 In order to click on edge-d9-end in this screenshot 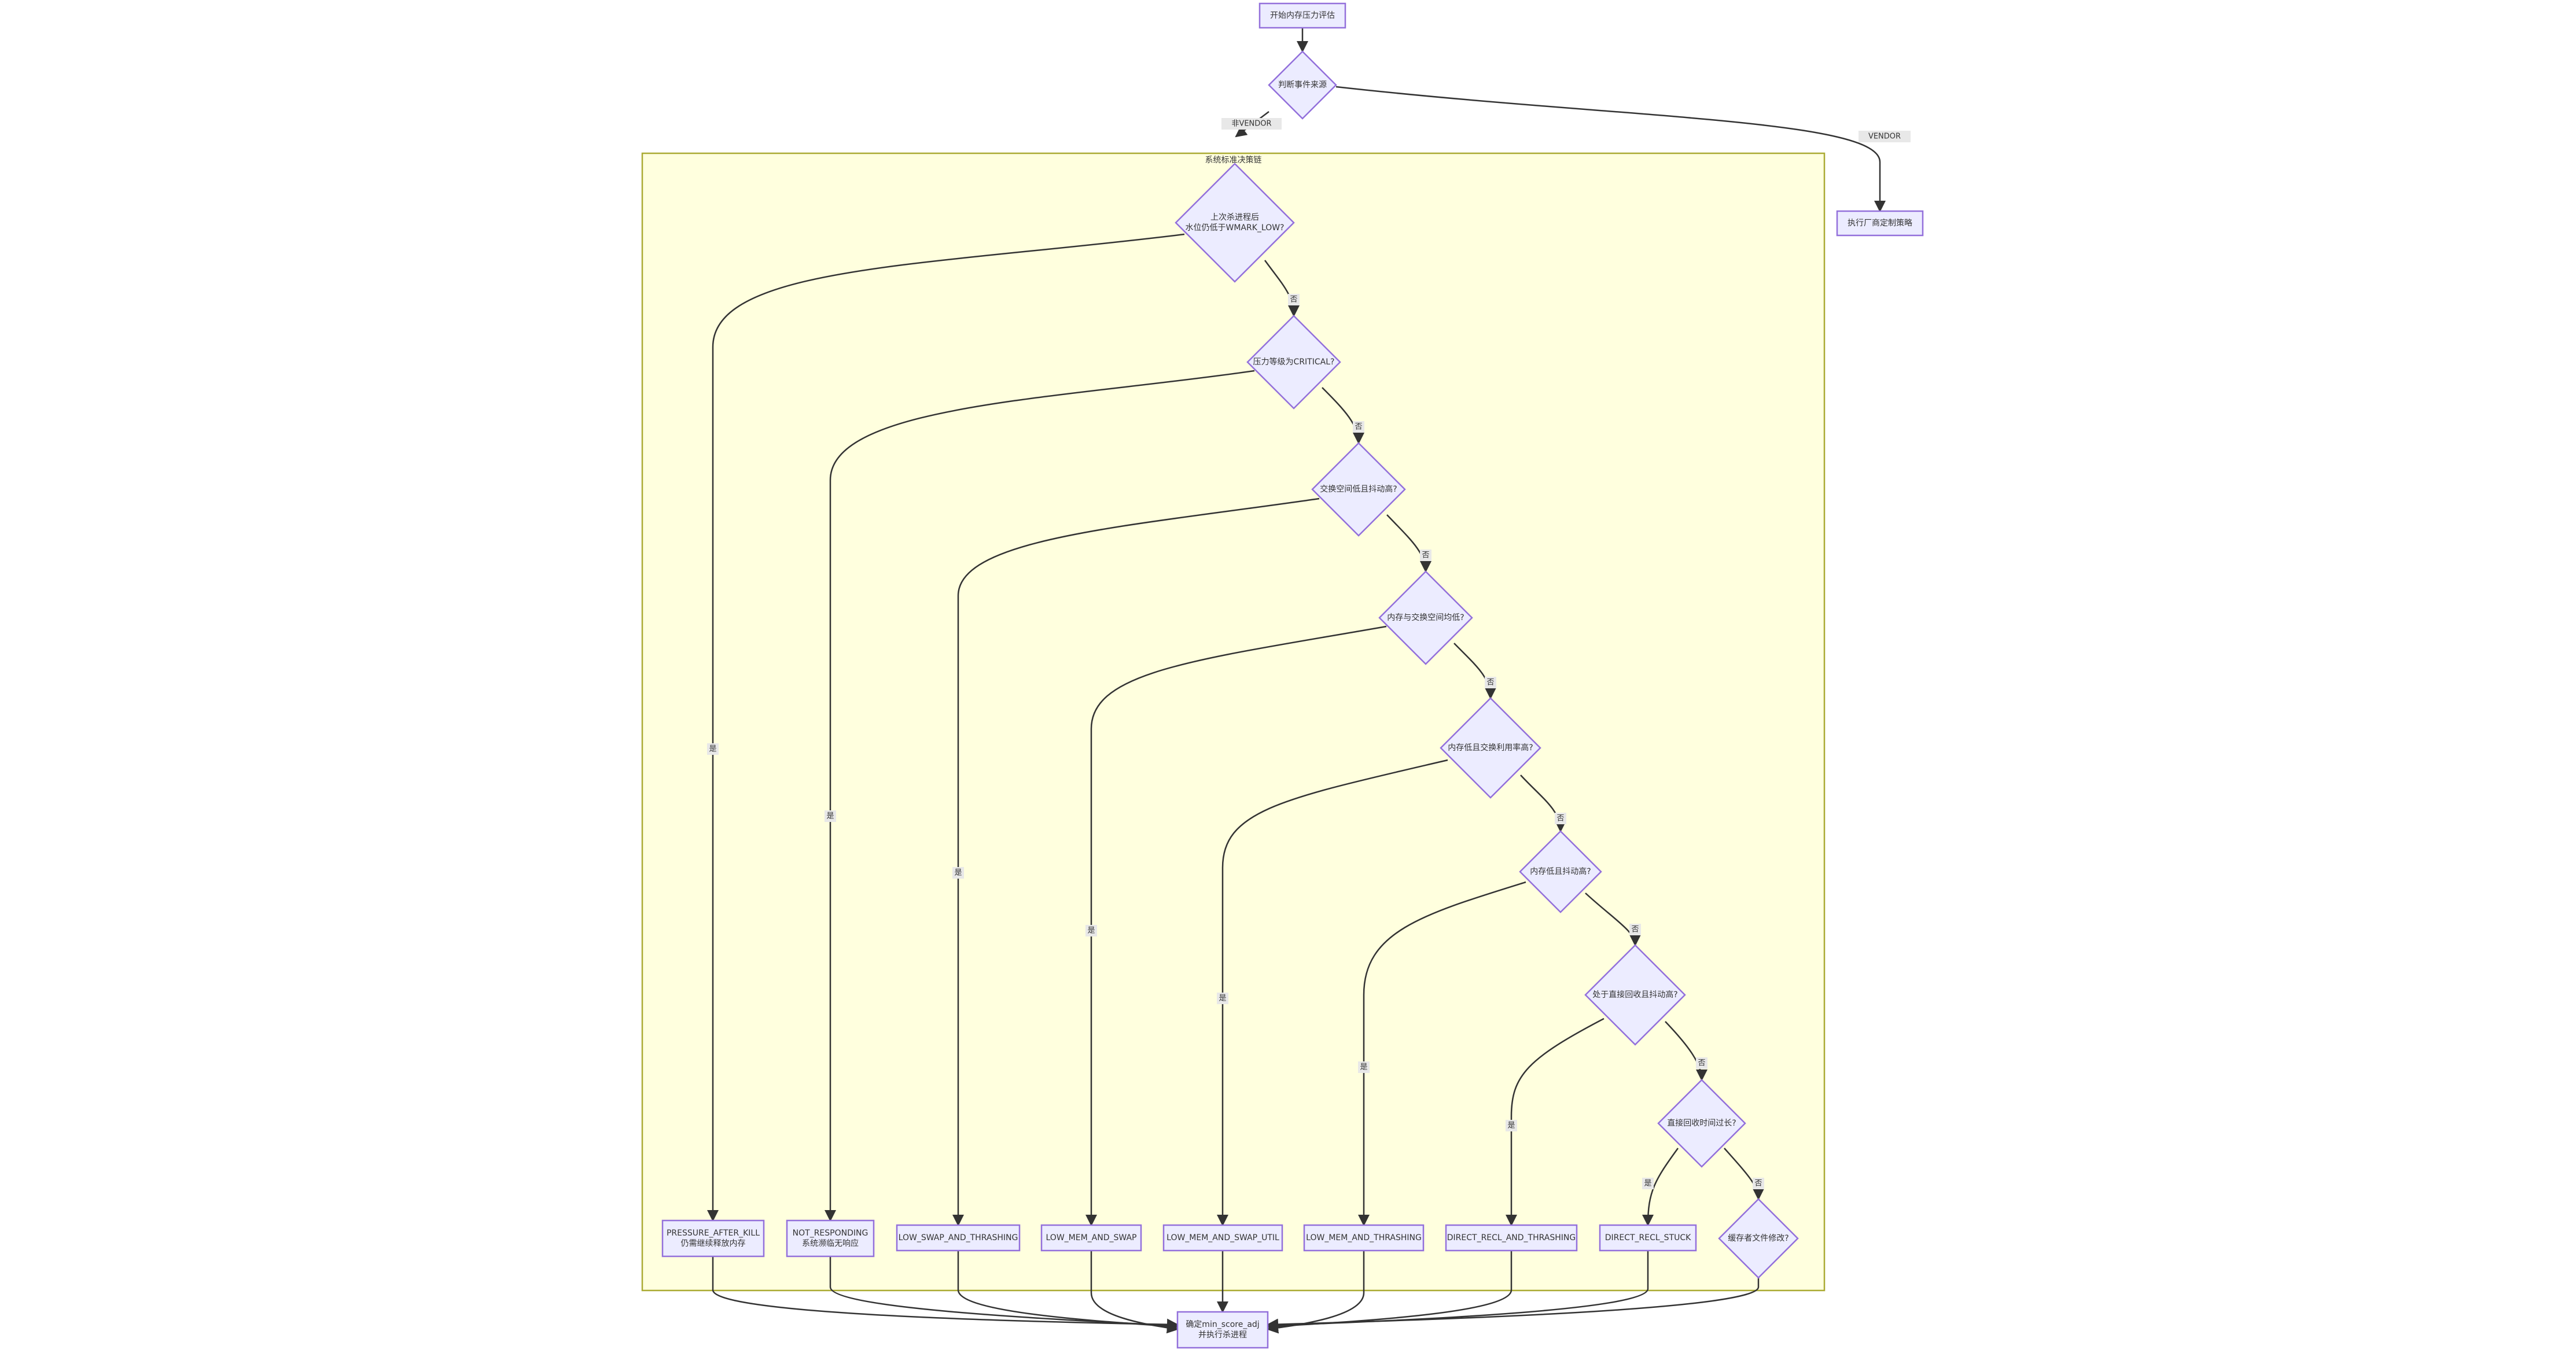, I will do `click(1513, 1304)`.